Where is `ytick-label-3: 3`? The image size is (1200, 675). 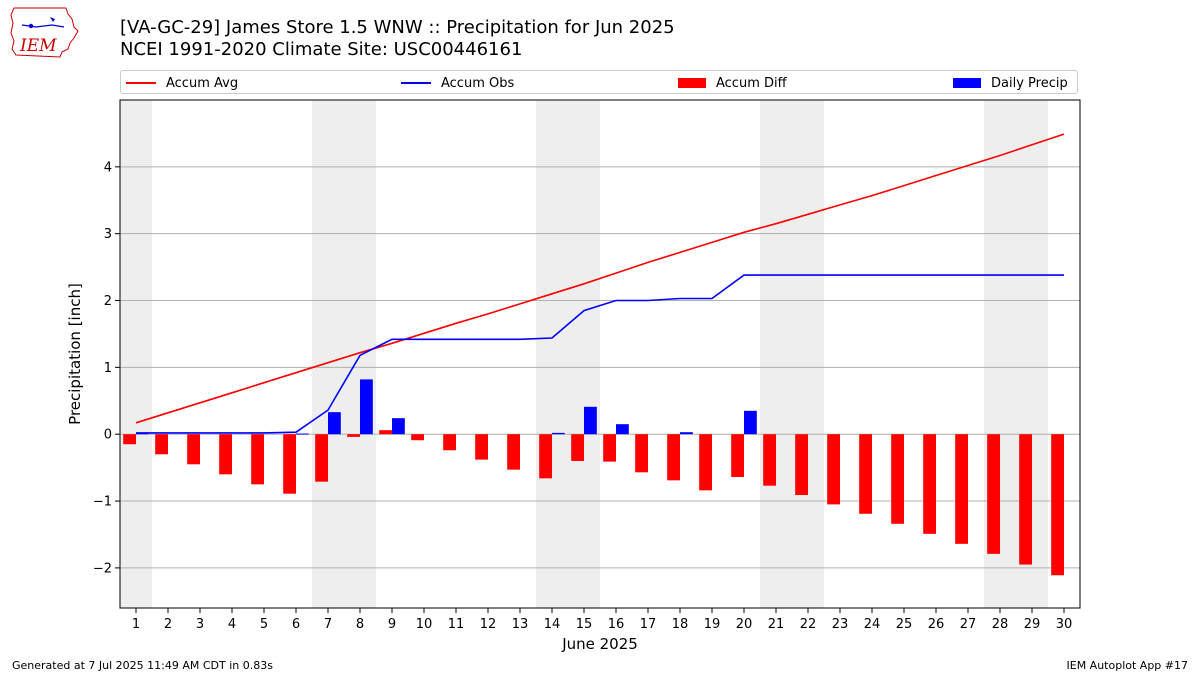
ytick-label-3: 3 is located at coordinates (108, 234).